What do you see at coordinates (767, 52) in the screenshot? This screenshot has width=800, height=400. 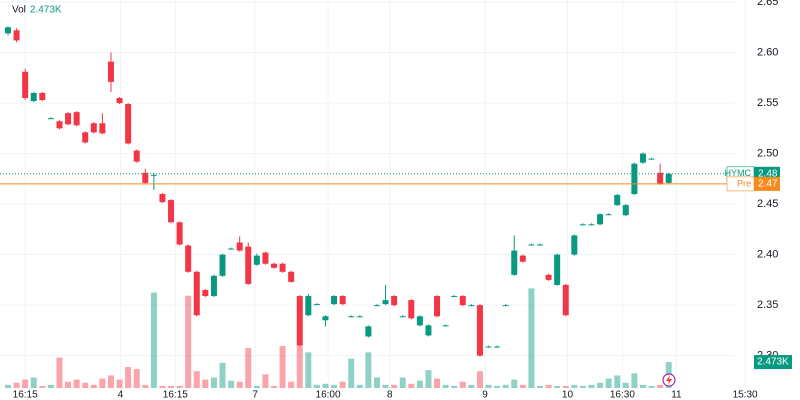 I see `y-tick-label: 2.60` at bounding box center [767, 52].